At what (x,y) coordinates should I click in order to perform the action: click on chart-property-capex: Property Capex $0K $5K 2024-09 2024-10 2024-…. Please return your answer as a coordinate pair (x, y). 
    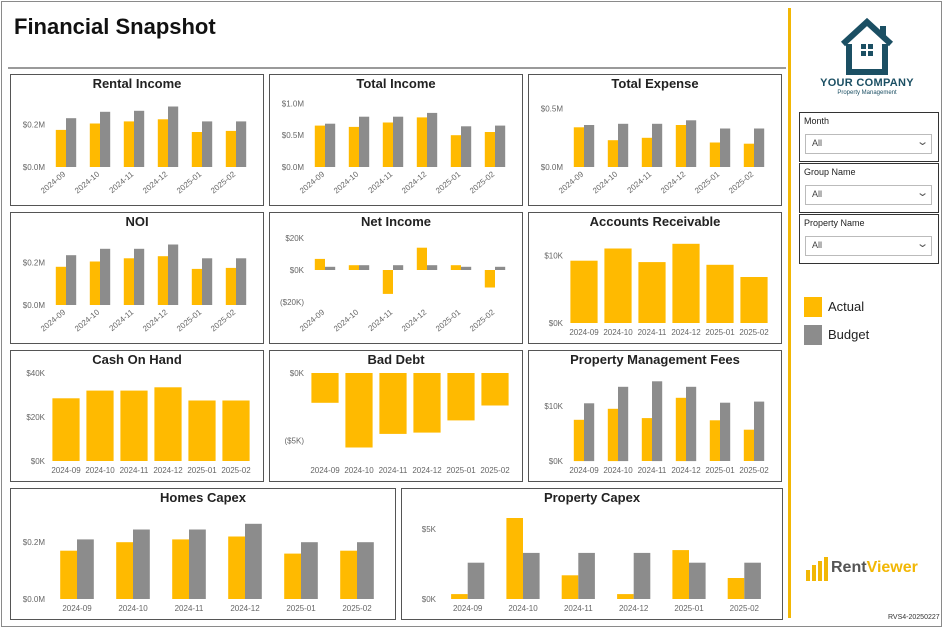
    Looking at the image, I should click on (592, 554).